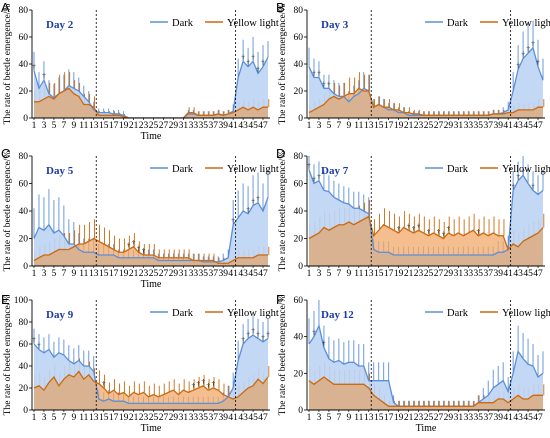 This screenshot has height=438, width=550. I want to click on yellow-line, so click(151, 385).